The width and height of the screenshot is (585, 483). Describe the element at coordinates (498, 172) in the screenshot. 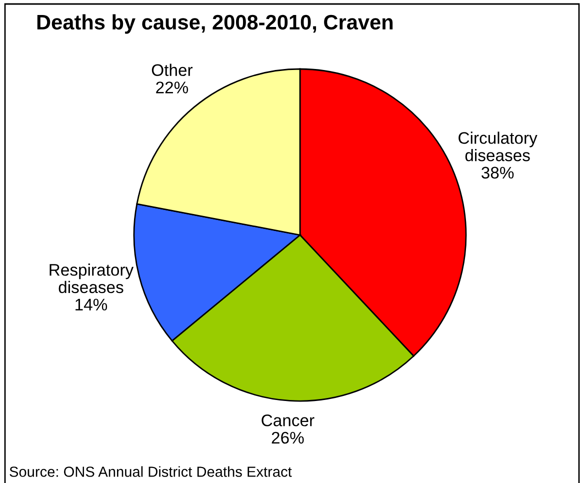

I see `data-label: 38%` at that location.